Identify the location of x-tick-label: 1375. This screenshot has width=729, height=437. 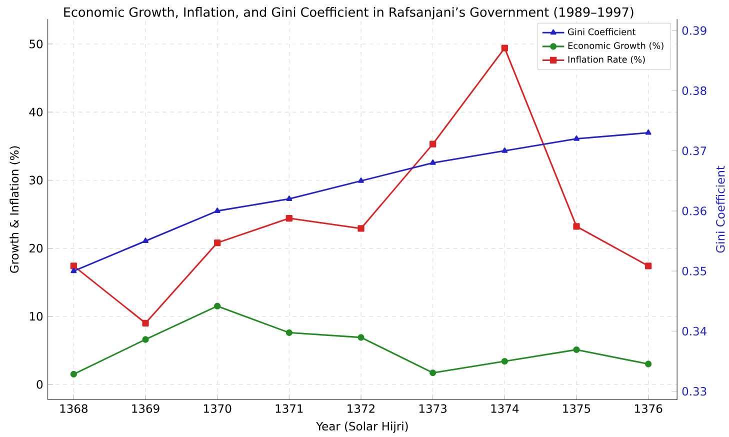
(576, 408).